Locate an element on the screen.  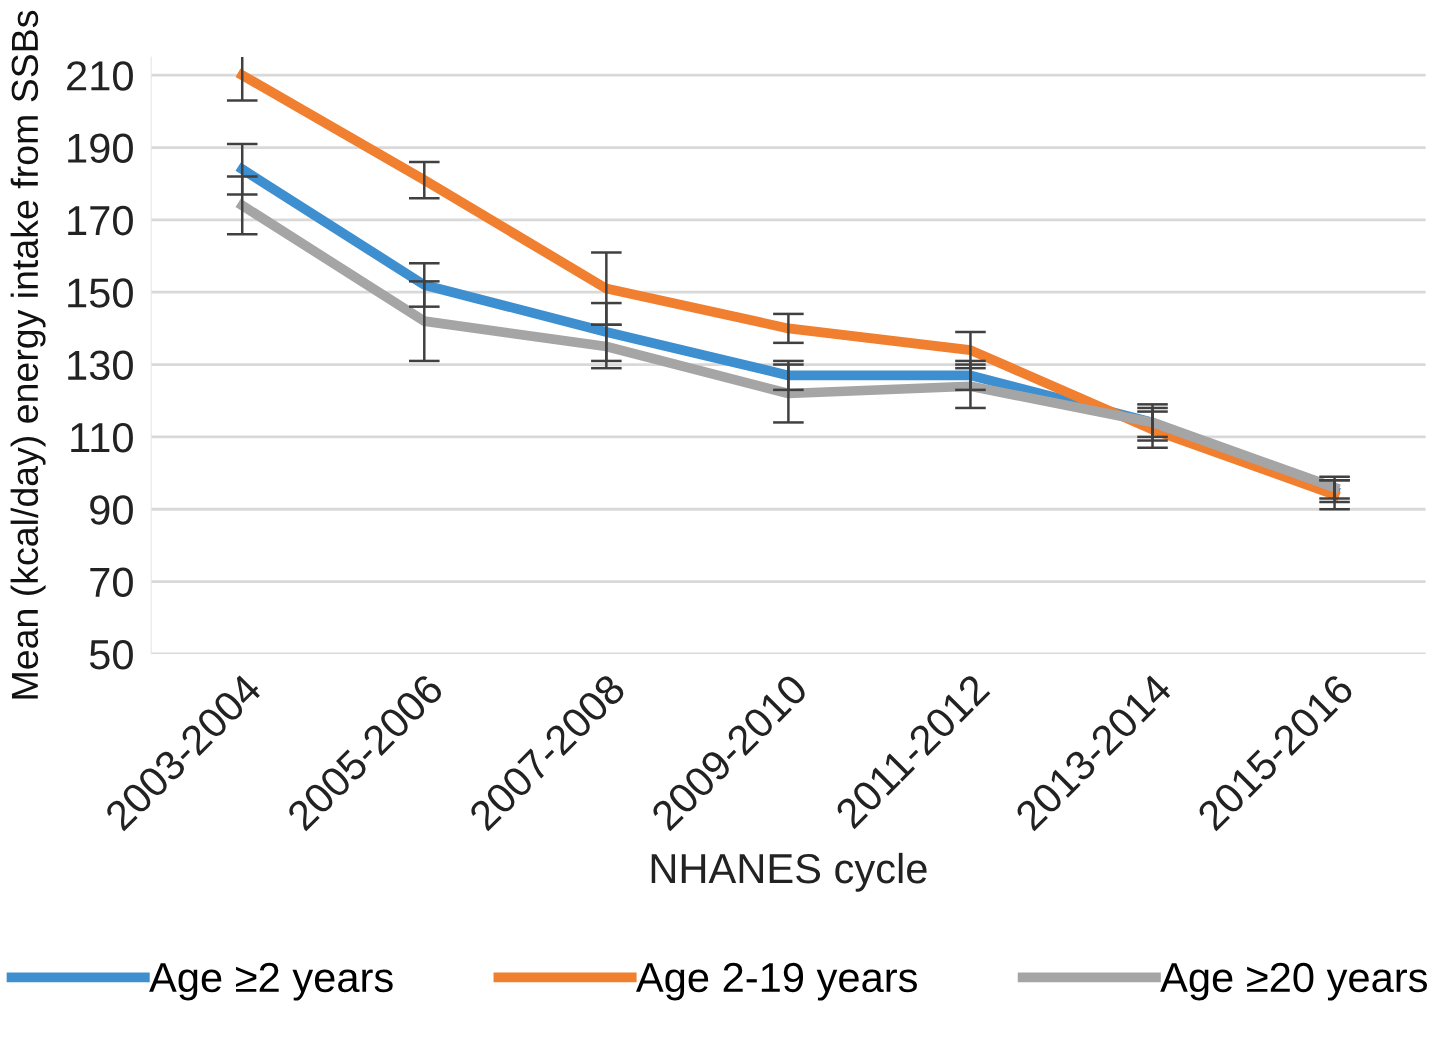
legend-label: Age 2-19 years is located at coordinates (776, 981).